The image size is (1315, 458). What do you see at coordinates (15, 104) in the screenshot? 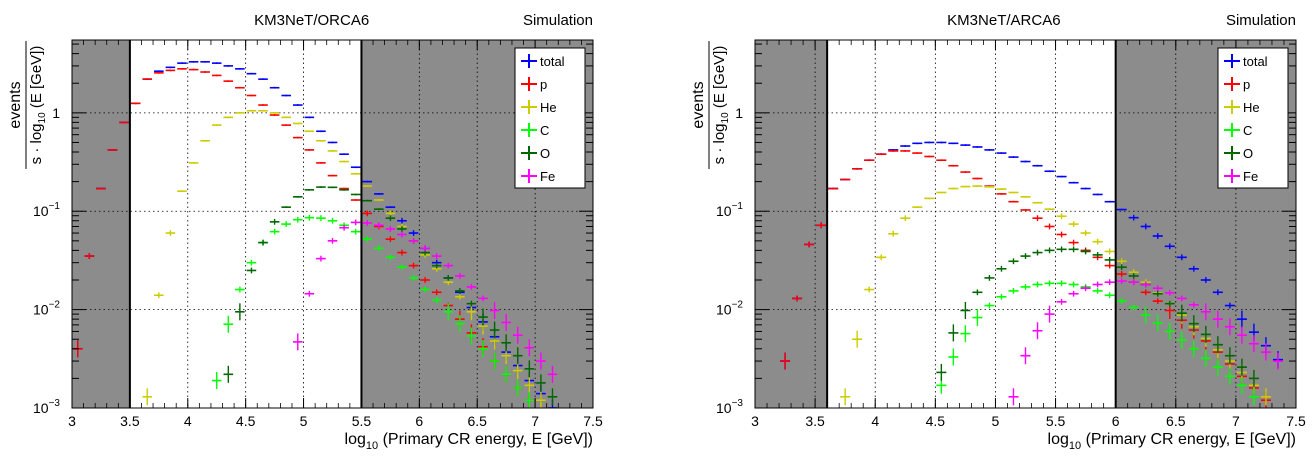
I see `y-axis-label-numerator: events` at bounding box center [15, 104].